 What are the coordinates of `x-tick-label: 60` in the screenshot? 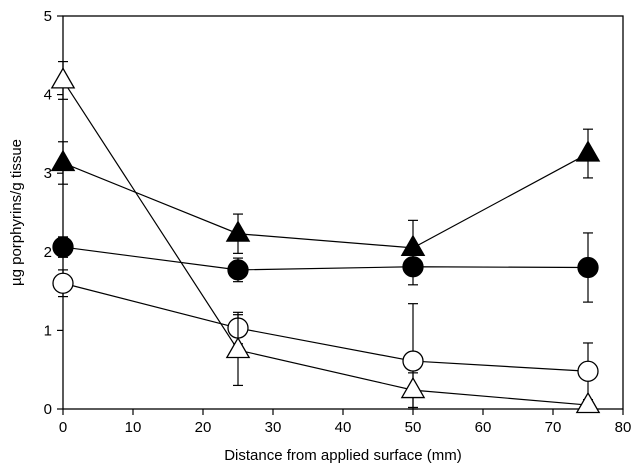 It's located at (483, 427).